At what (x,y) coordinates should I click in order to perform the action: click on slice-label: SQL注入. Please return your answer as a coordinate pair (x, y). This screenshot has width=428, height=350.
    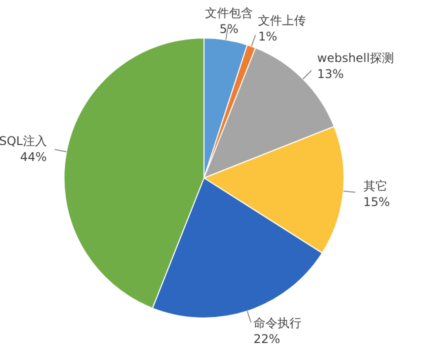
    Looking at the image, I should click on (23, 141).